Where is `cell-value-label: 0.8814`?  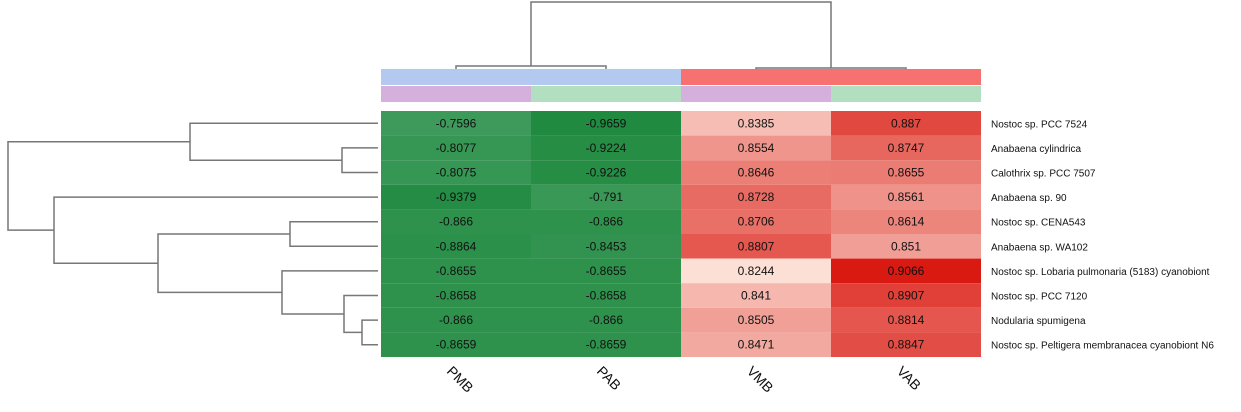
cell-value-label: 0.8814 is located at coordinates (906, 320).